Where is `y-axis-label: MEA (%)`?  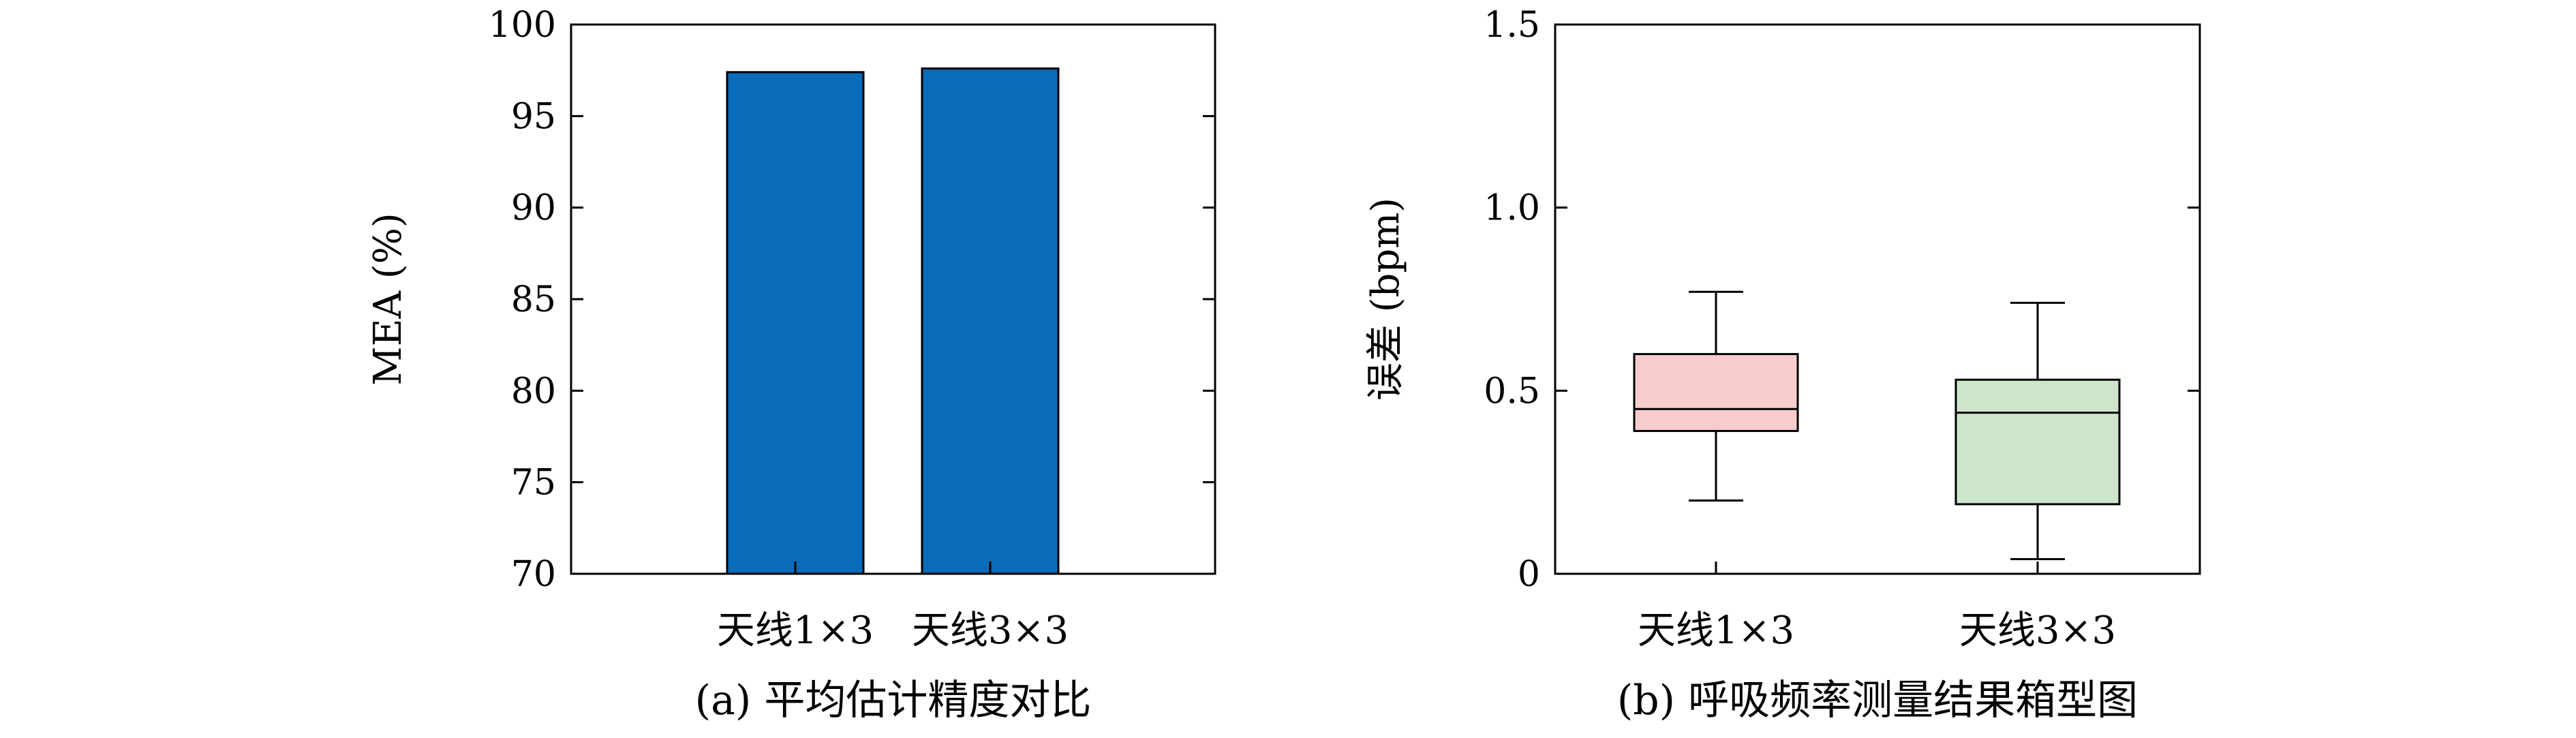 y-axis-label: MEA (%) is located at coordinates (388, 299).